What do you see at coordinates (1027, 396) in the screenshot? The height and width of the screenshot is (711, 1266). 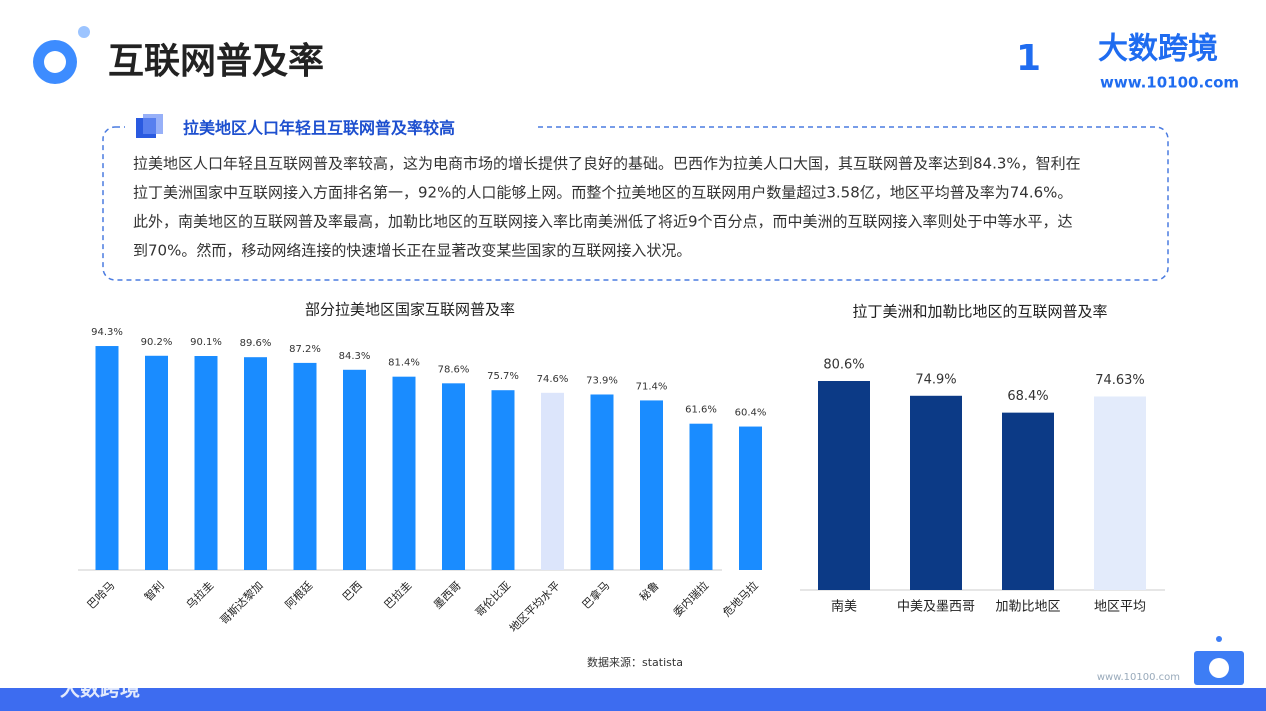 I see `value-label: 68.4%` at bounding box center [1027, 396].